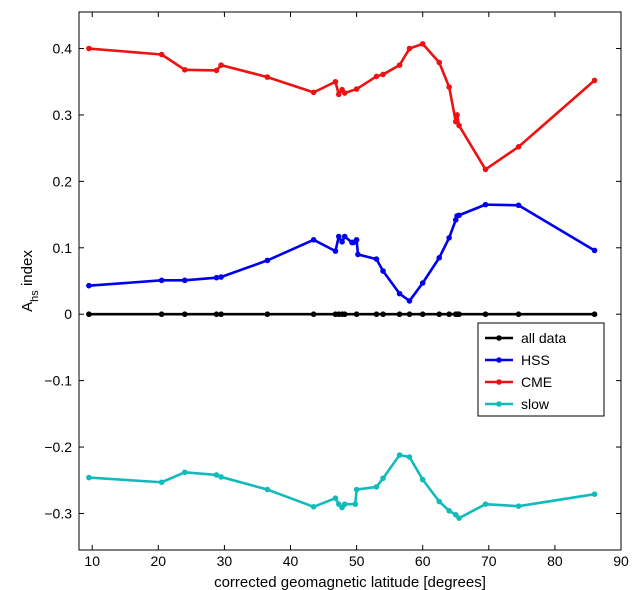  What do you see at coordinates (535, 360) in the screenshot?
I see `legend-label: HSS` at bounding box center [535, 360].